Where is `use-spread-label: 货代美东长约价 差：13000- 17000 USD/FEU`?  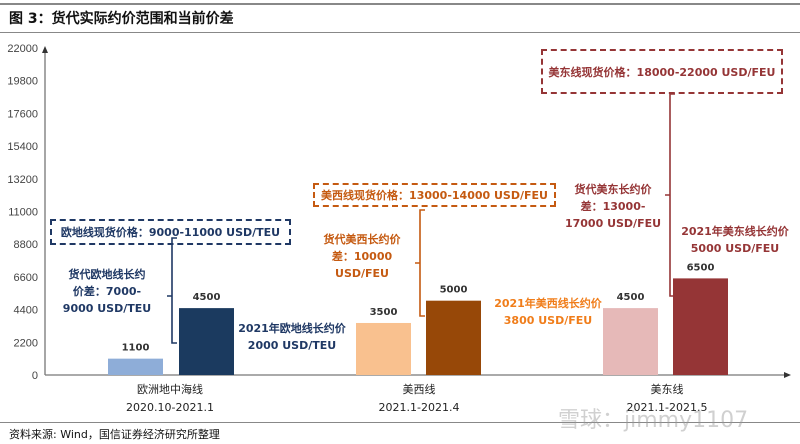 use-spread-label: 货代美东长约价 差：13000- 17000 USD/FEU is located at coordinates (613, 206).